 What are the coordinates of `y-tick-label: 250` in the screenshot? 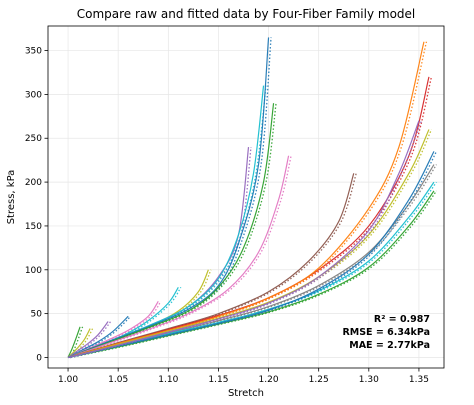 It's located at (33, 139).